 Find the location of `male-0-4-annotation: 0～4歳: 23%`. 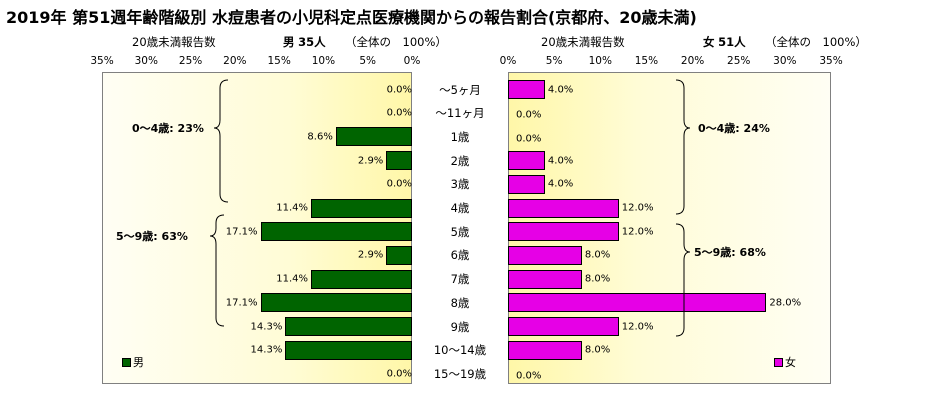

male-0-4-annotation: 0～4歳: 23% is located at coordinates (168, 128).